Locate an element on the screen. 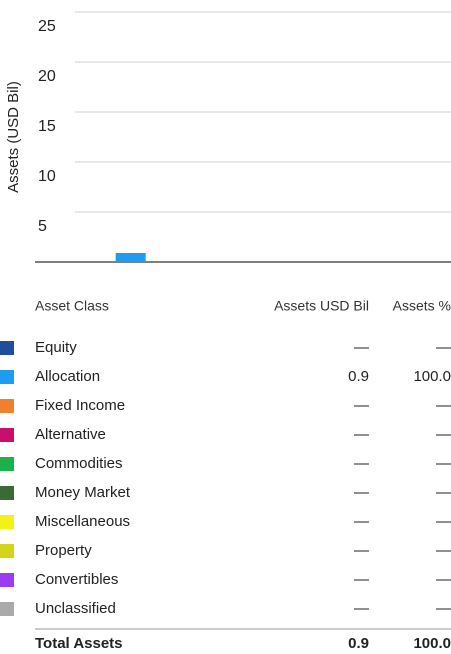 This screenshot has height=654, width=451. asset-class: Allocation is located at coordinates (67, 376).